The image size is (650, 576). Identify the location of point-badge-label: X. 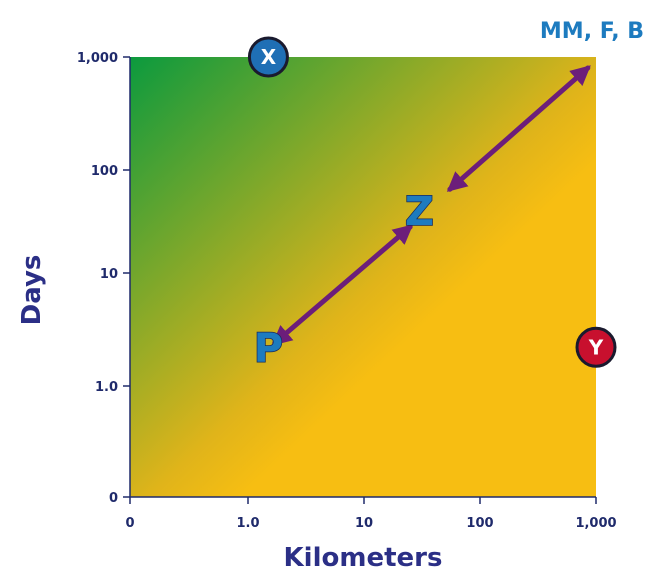
(269, 57).